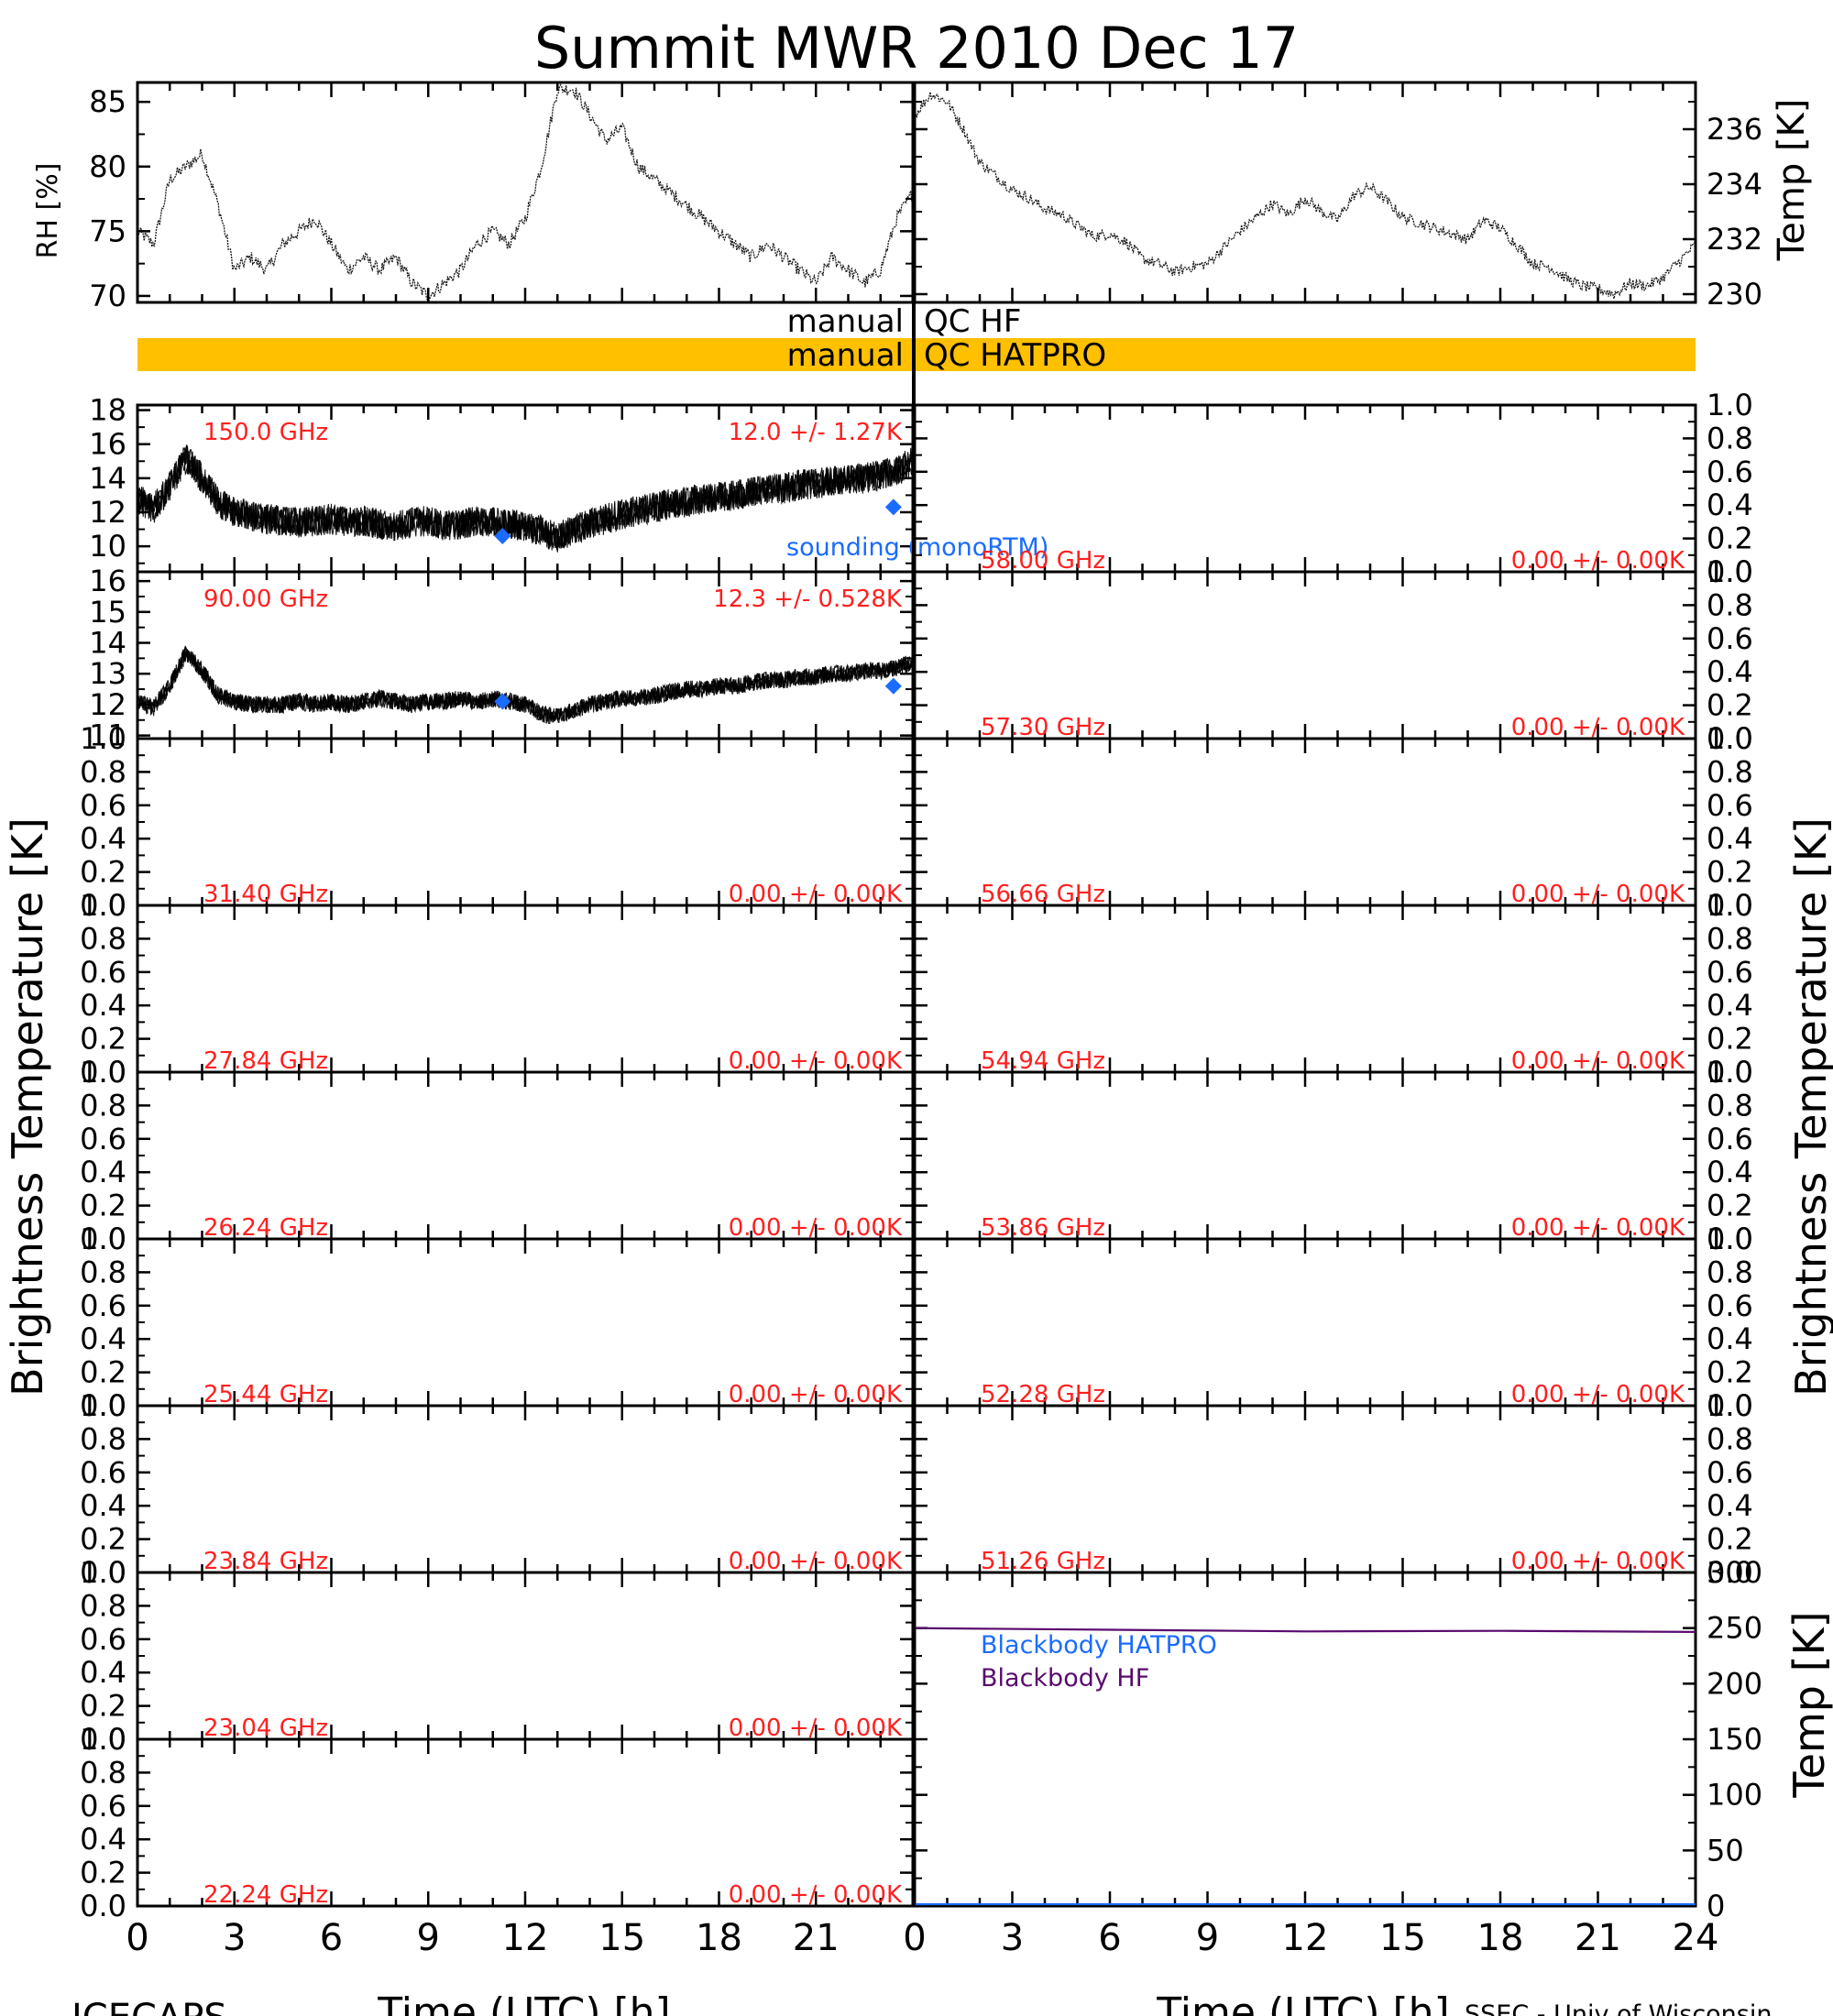 This screenshot has width=1833, height=2016. I want to click on ch53_86-ytick-label: 0.4, so click(1730, 1172).